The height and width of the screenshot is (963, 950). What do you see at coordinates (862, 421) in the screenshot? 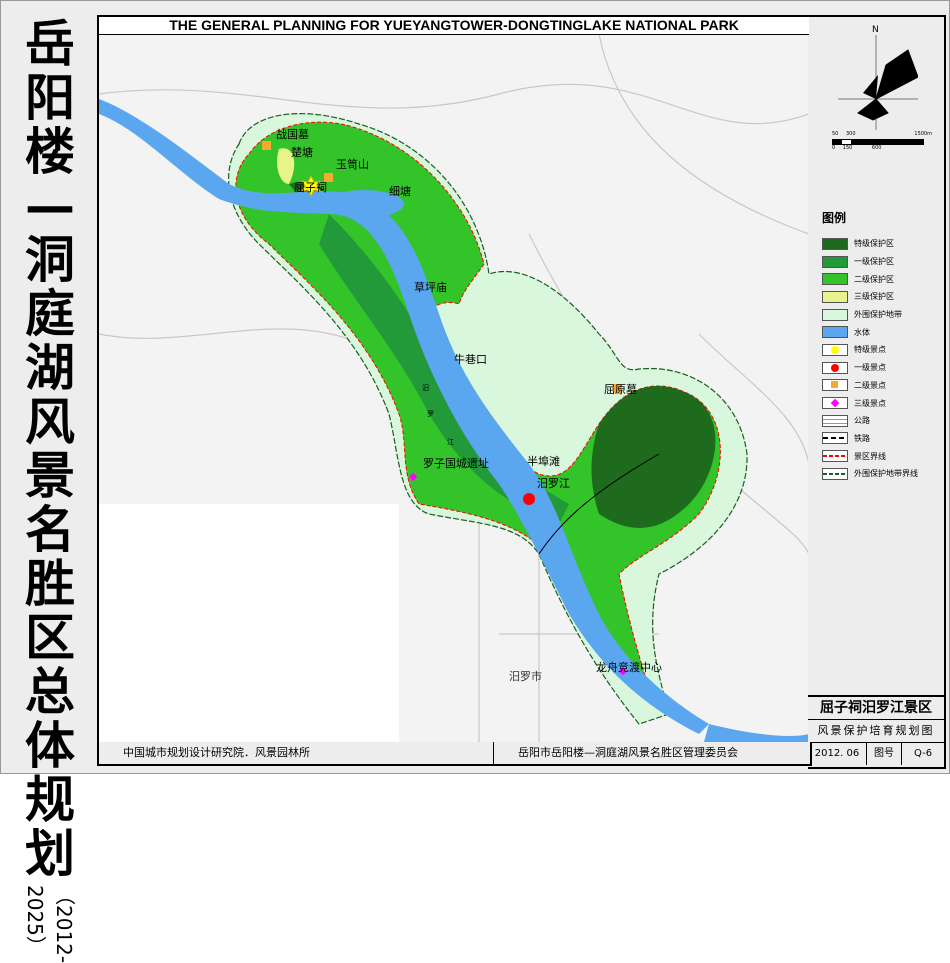
I see `legend-label: 公路` at bounding box center [862, 421].